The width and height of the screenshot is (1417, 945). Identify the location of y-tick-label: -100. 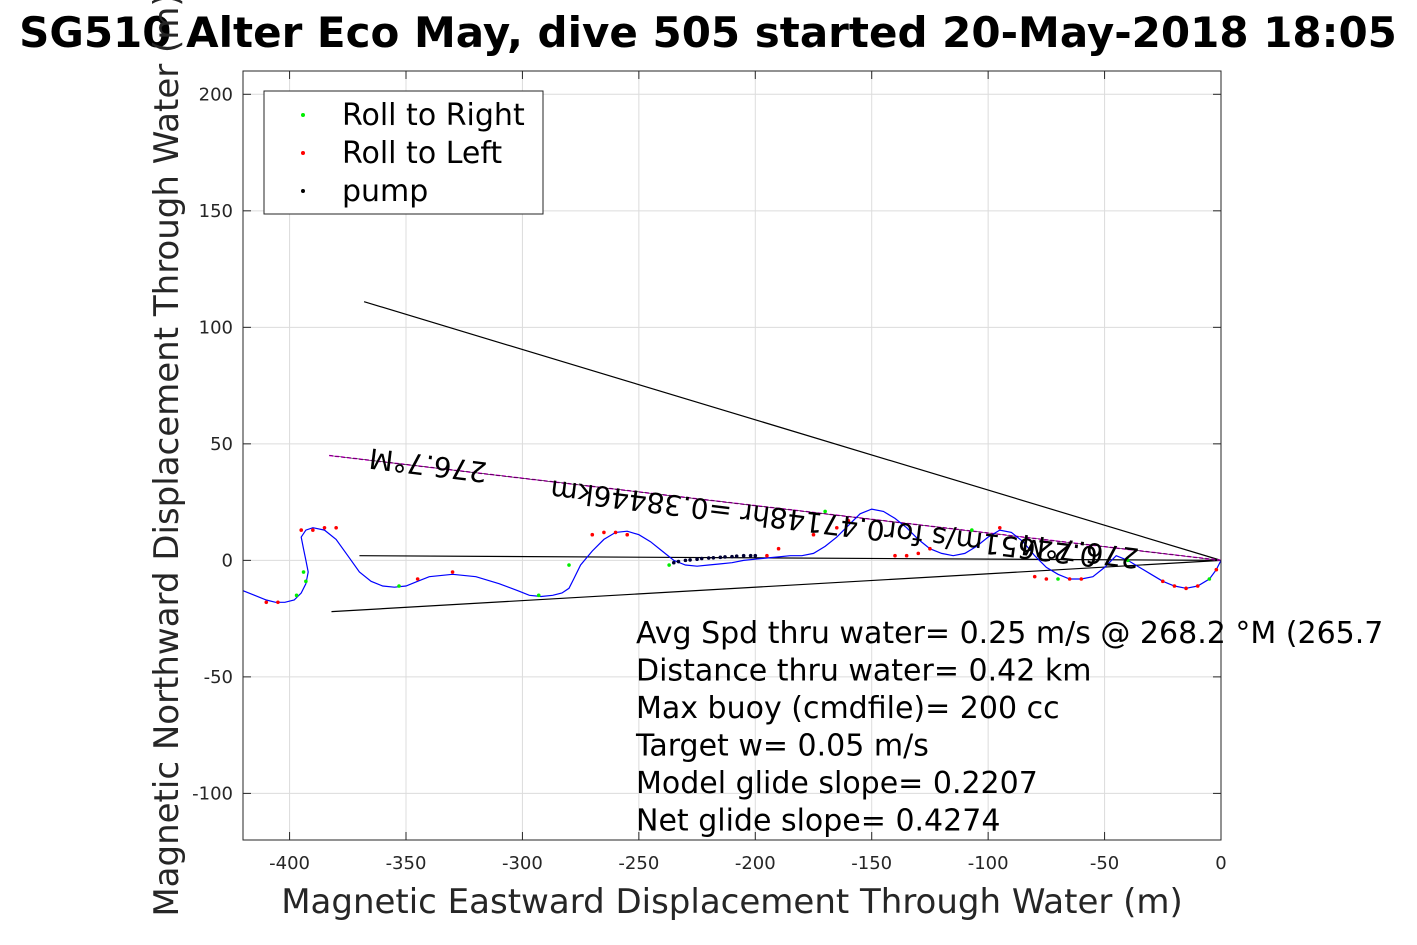
(212, 793).